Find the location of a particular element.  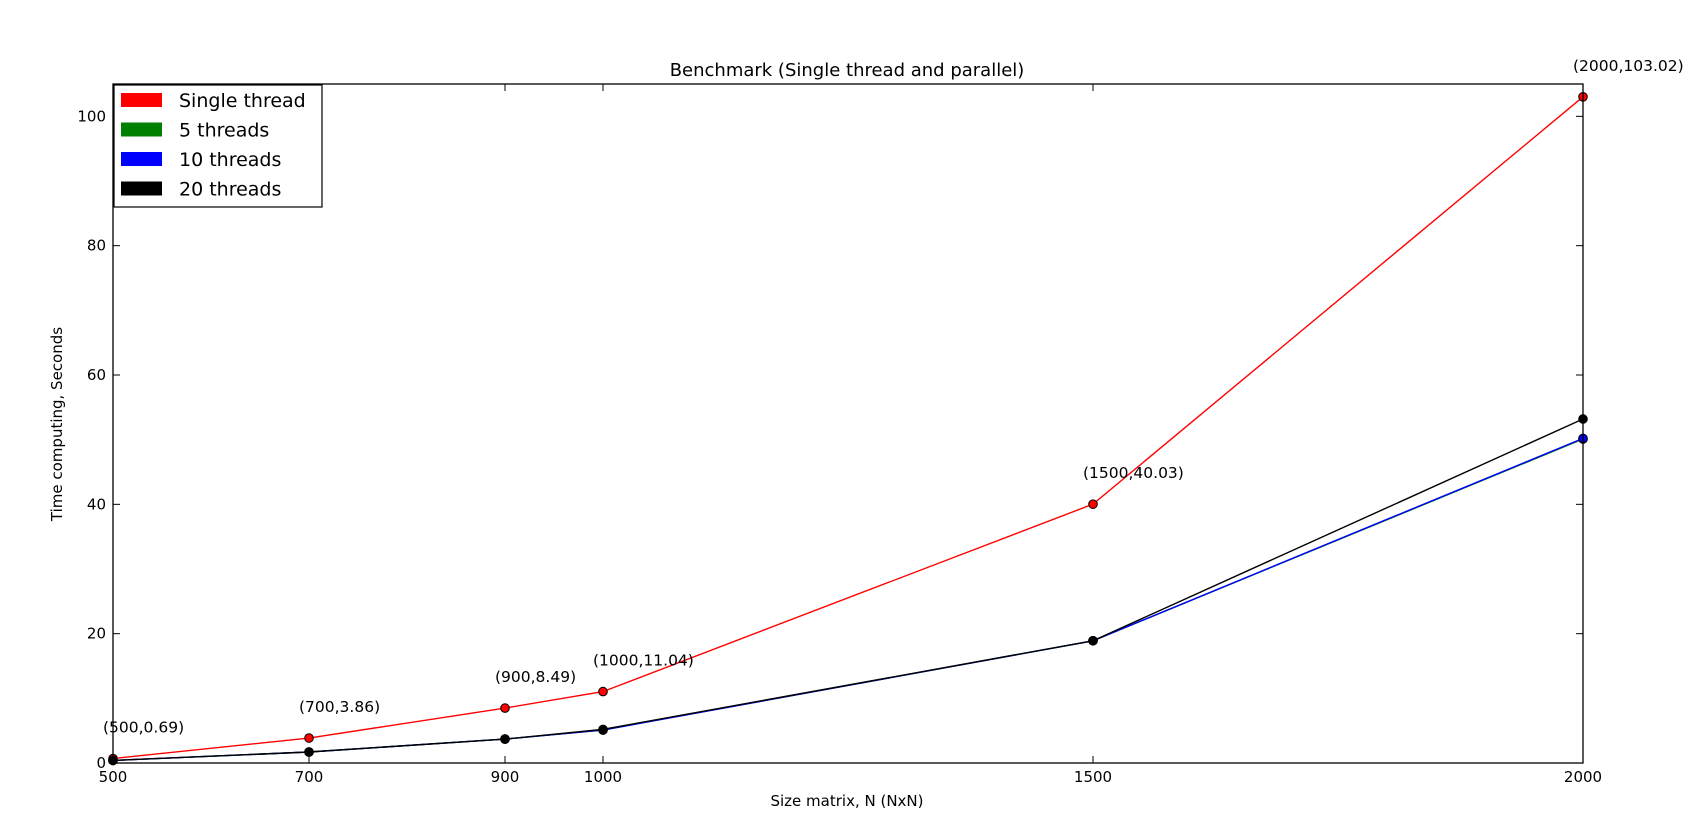

x-tick-label: 1000 is located at coordinates (603, 777).